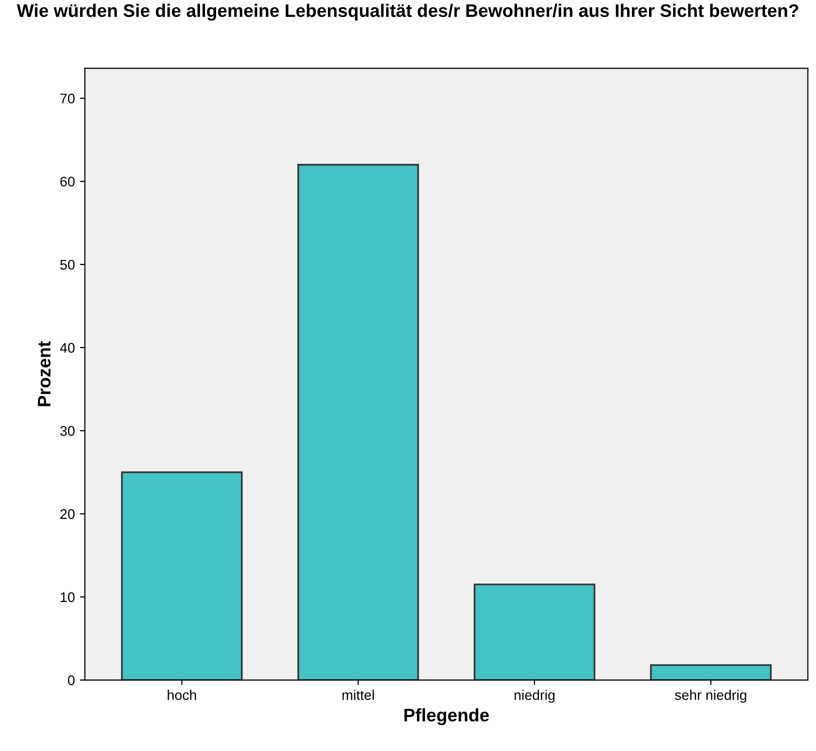  What do you see at coordinates (446, 717) in the screenshot?
I see `x-axis-title: Pflegende` at bounding box center [446, 717].